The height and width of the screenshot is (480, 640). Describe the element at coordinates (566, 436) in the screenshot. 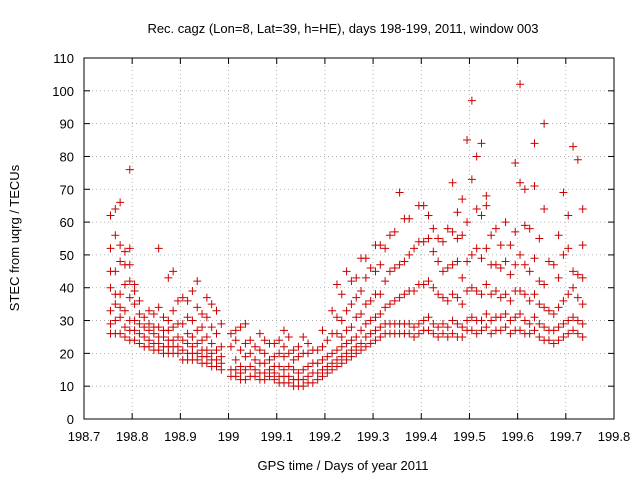

I see `x-tick-label: 199.7` at that location.